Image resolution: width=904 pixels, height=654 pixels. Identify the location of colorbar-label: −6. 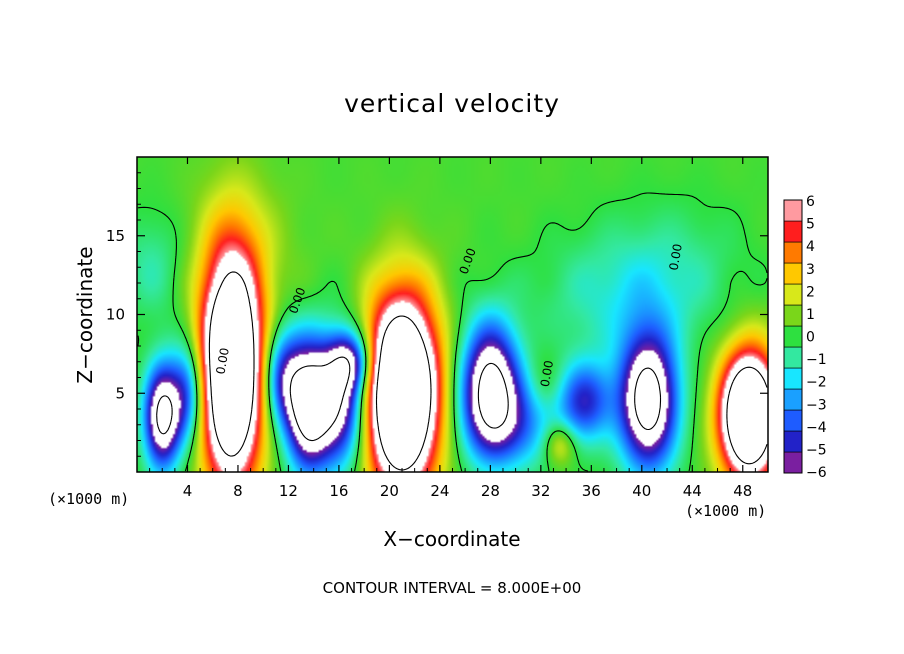
(816, 473).